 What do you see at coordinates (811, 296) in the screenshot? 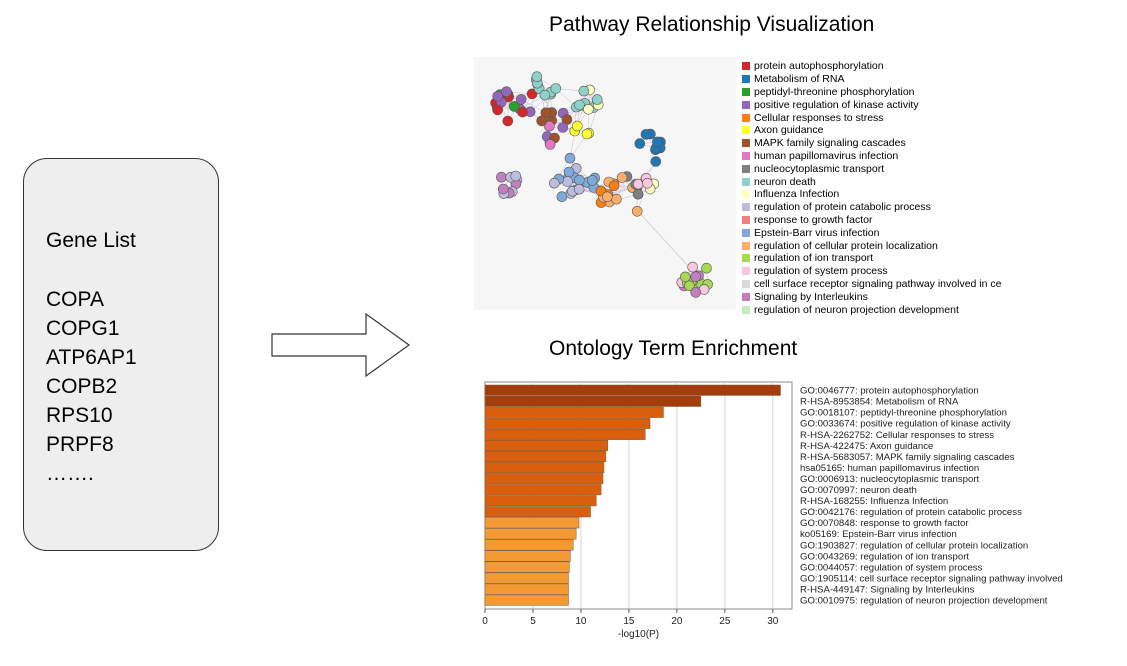
I see `legend-label: Signaling by Interleukins` at bounding box center [811, 296].